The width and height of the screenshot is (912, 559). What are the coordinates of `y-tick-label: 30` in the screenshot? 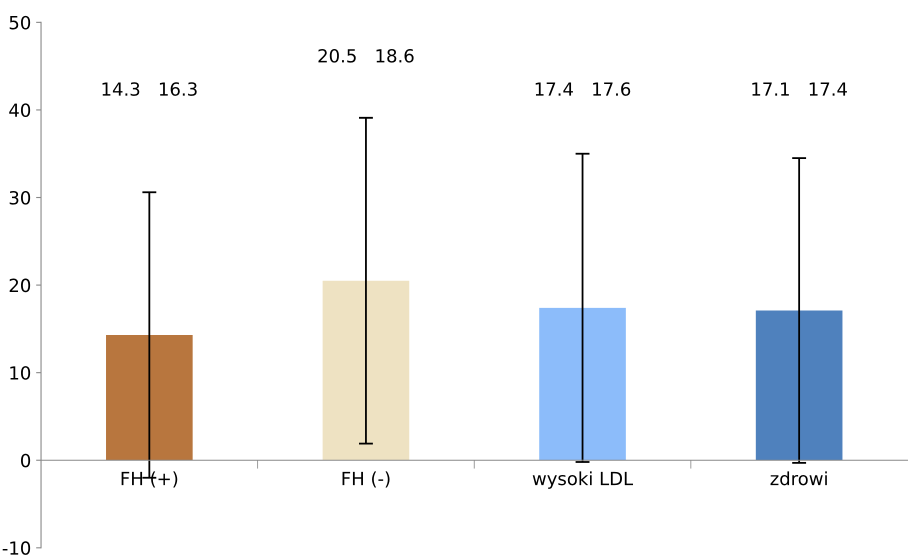 It's located at (20, 197).